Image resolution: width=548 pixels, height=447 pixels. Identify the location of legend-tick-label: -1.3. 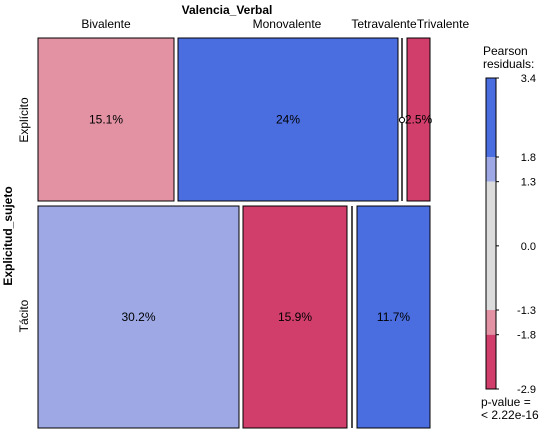
(526, 311).